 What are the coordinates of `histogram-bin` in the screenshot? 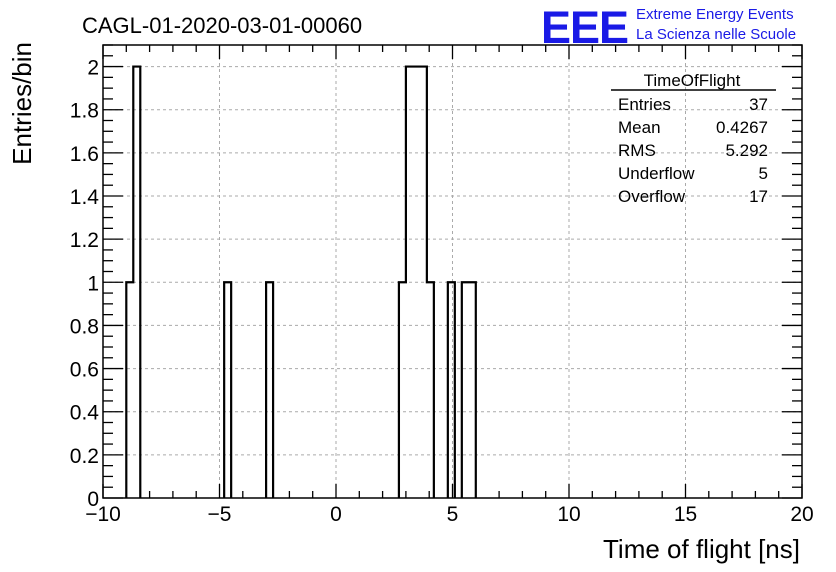 It's located at (469, 390).